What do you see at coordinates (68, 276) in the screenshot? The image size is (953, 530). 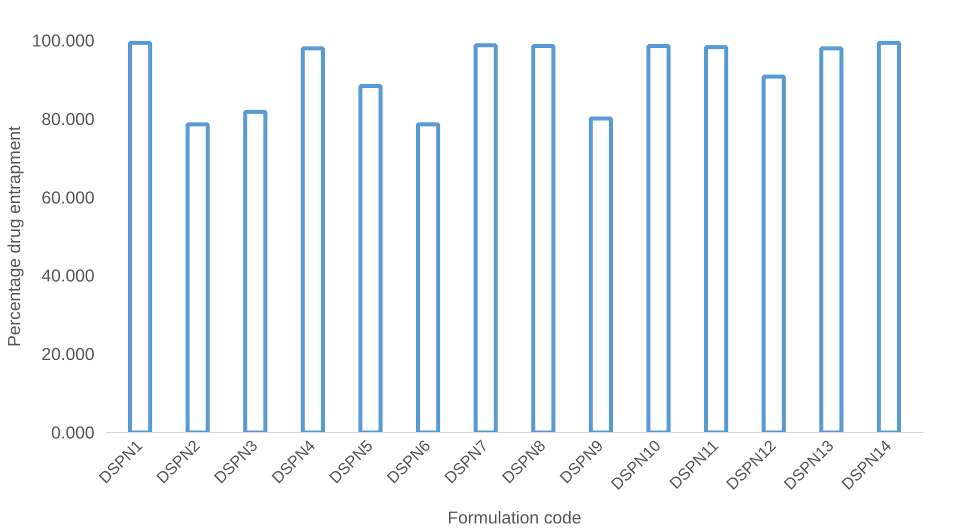 I see `y-tick-label: 40.000` at bounding box center [68, 276].